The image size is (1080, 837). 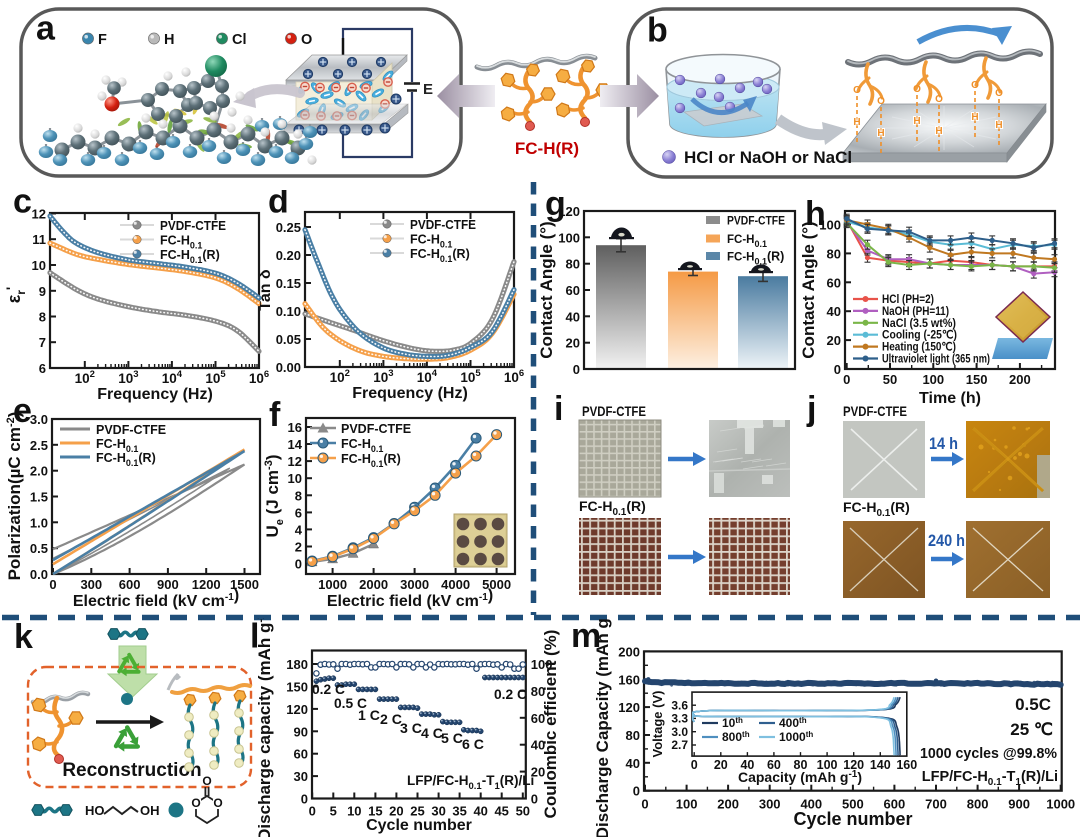 I want to click on svg-text: Frequency (Hz), so click(x=410, y=393).